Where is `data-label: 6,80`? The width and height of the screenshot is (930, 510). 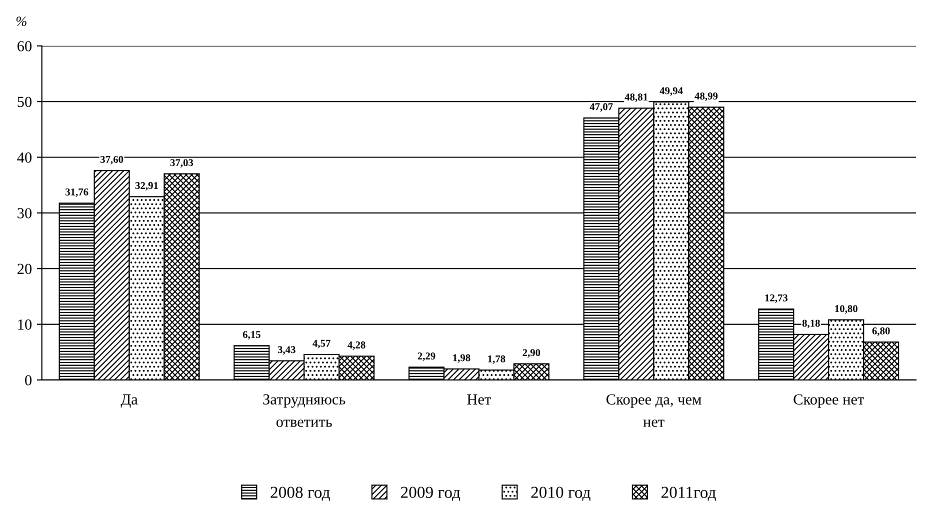
data-label: 6,80 is located at coordinates (881, 331).